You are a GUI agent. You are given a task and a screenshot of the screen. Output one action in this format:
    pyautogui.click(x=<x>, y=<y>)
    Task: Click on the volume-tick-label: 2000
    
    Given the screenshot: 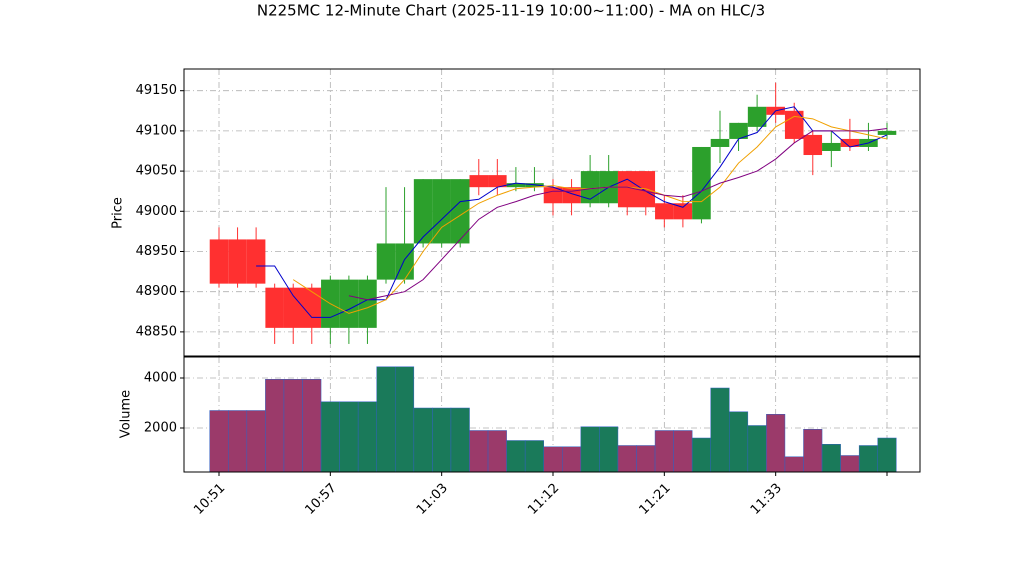 What is the action you would take?
    pyautogui.click(x=160, y=428)
    